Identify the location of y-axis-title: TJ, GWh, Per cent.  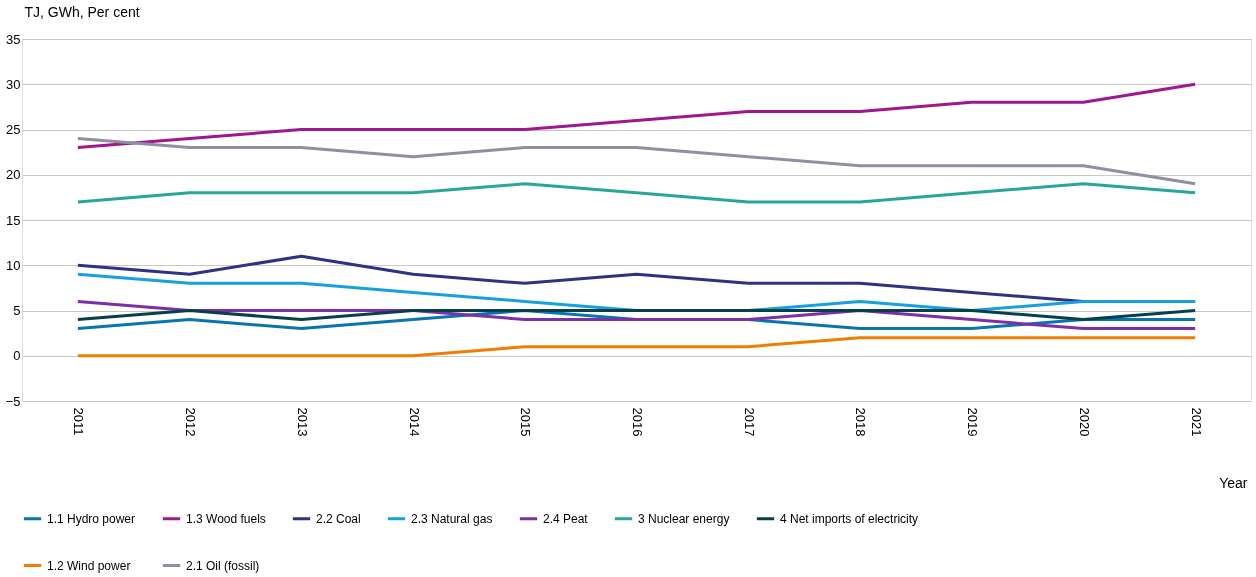
(82, 11).